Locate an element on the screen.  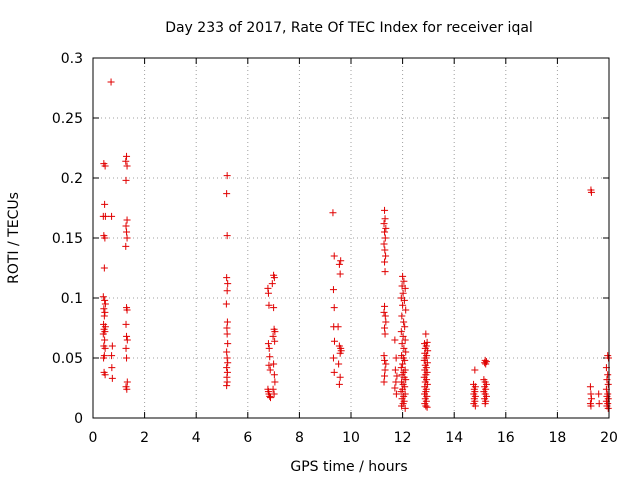
x-tick-label: 6 is located at coordinates (247, 438).